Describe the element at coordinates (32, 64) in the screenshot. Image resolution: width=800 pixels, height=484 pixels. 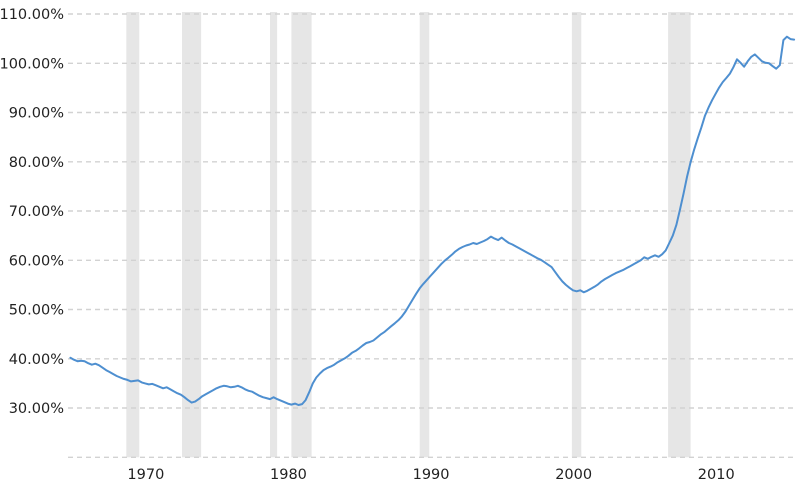
I see `y-axis-tick-label: 100.00%` at that location.